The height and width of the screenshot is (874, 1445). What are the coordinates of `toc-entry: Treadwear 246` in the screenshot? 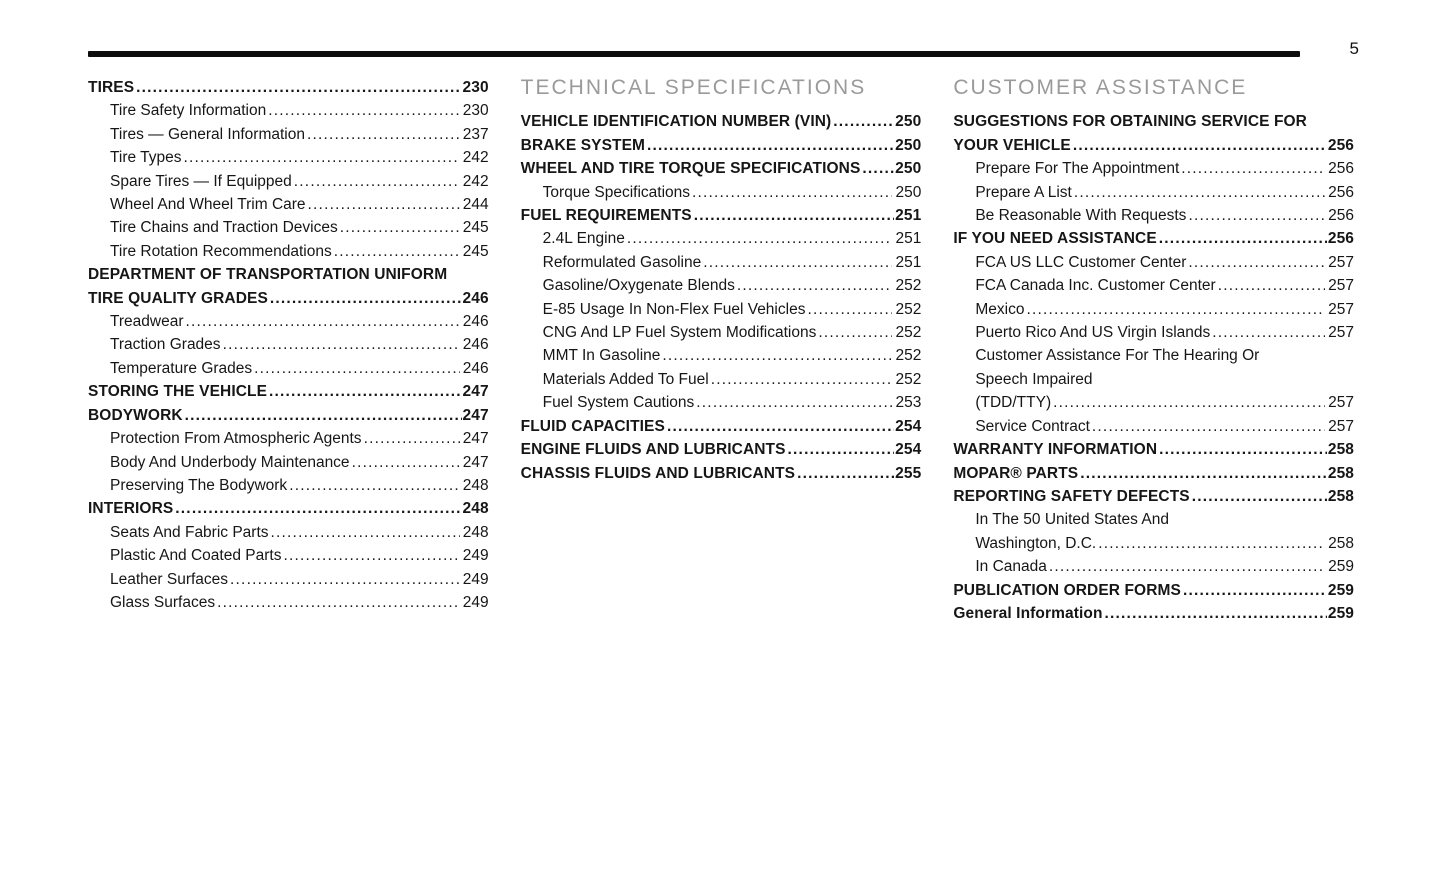 It's located at (288, 321).